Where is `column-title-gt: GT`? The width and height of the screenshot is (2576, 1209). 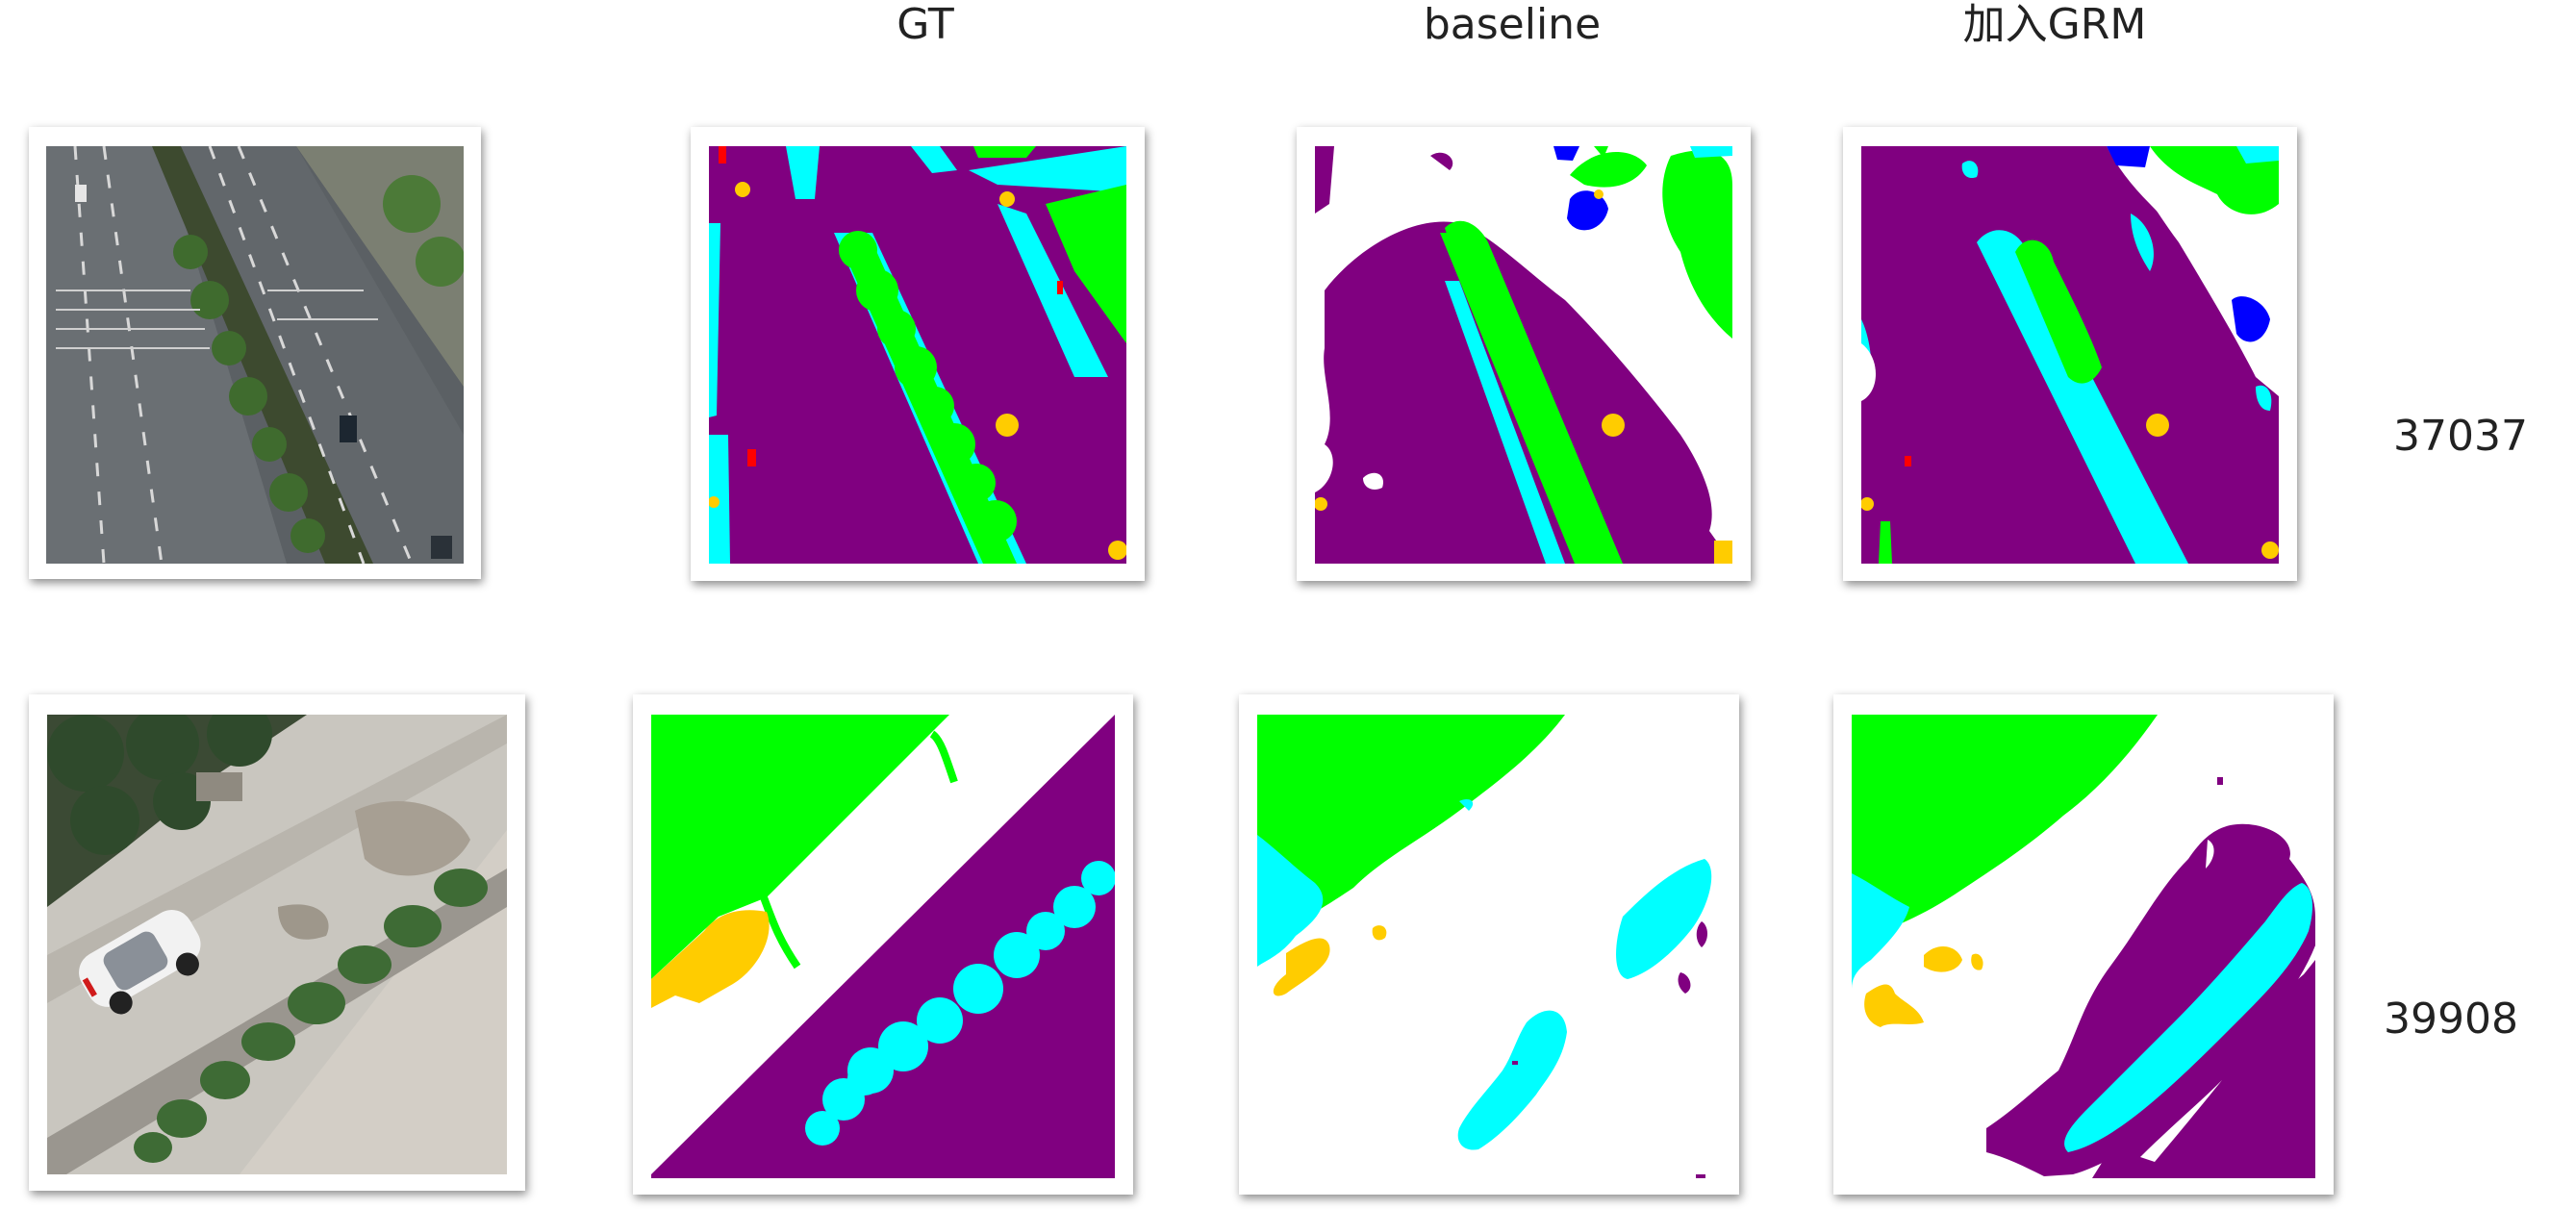 column-title-gt: GT is located at coordinates (925, 24).